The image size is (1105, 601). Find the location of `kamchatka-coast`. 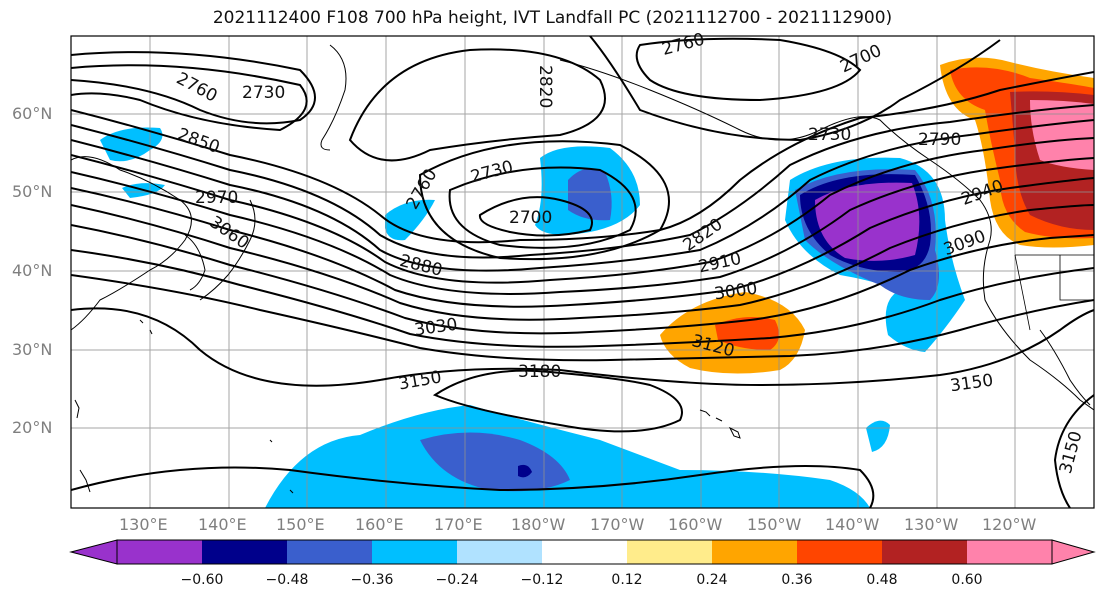

kamchatka-coast is located at coordinates (333, 97).